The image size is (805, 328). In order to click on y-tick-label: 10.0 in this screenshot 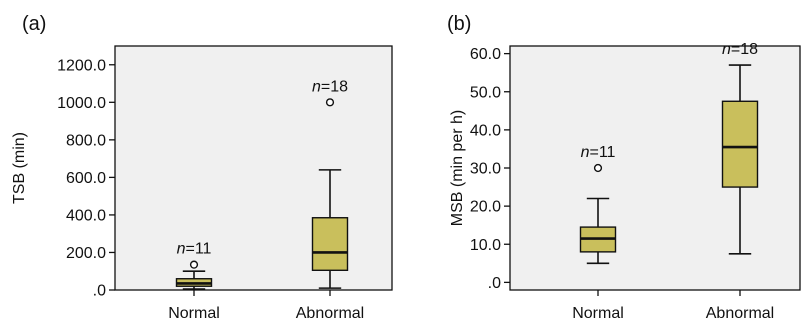, I will do `click(485, 245)`.